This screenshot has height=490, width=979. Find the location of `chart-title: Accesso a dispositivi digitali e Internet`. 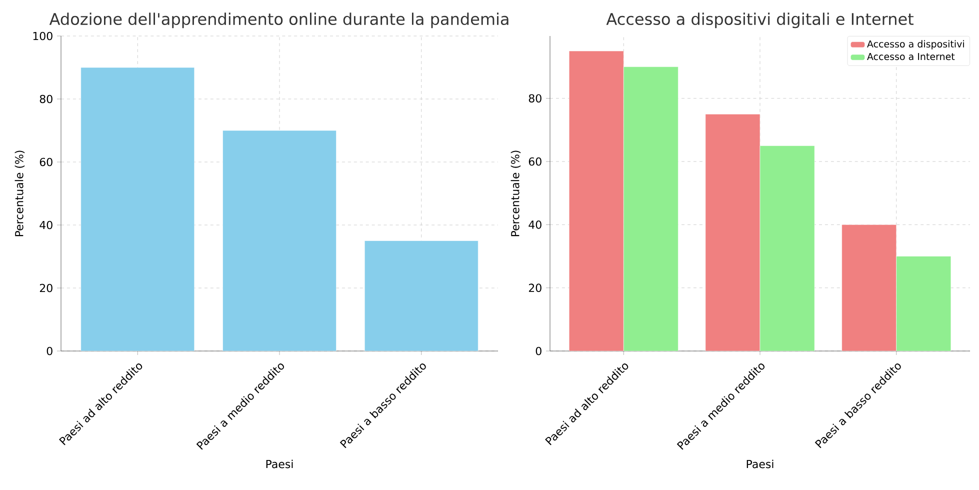

chart-title: Accesso a dispositivi digitali e Internet is located at coordinates (760, 20).